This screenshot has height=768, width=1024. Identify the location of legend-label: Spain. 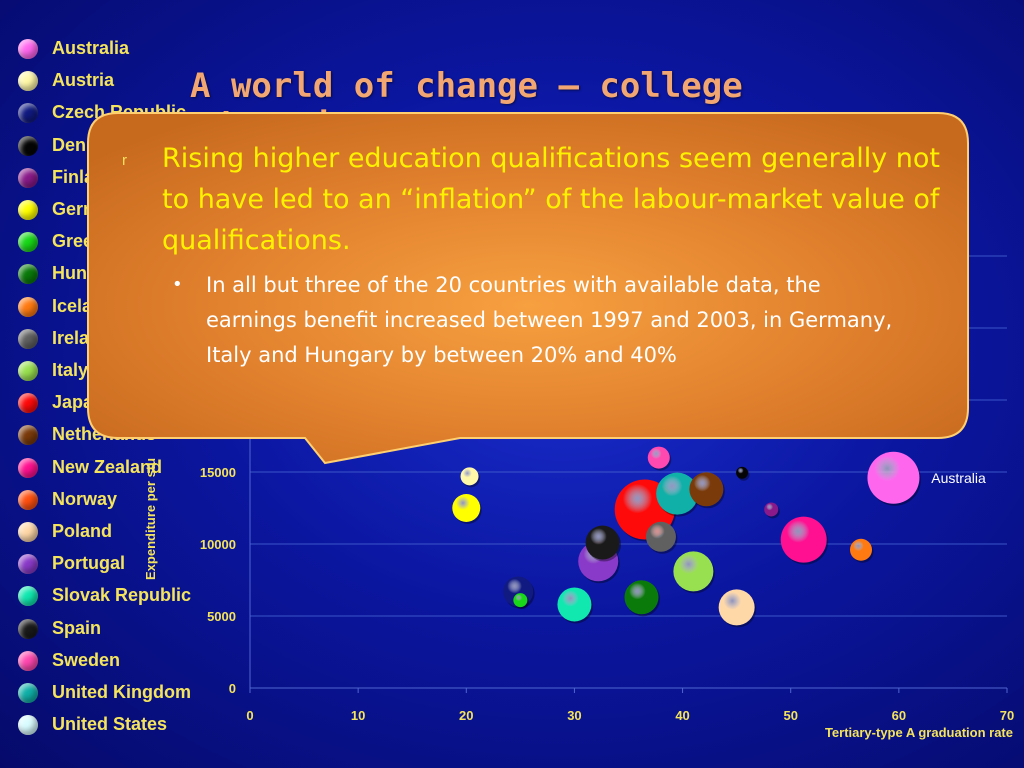
(77, 627).